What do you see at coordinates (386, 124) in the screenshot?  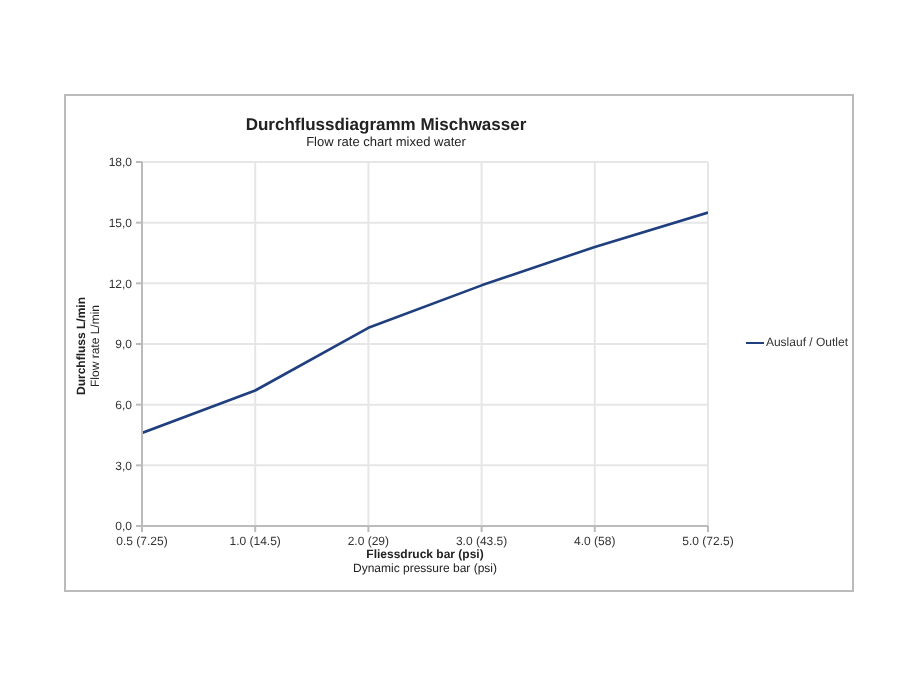 I see `chart-title: Durchflussdiagramm Mischwasser` at bounding box center [386, 124].